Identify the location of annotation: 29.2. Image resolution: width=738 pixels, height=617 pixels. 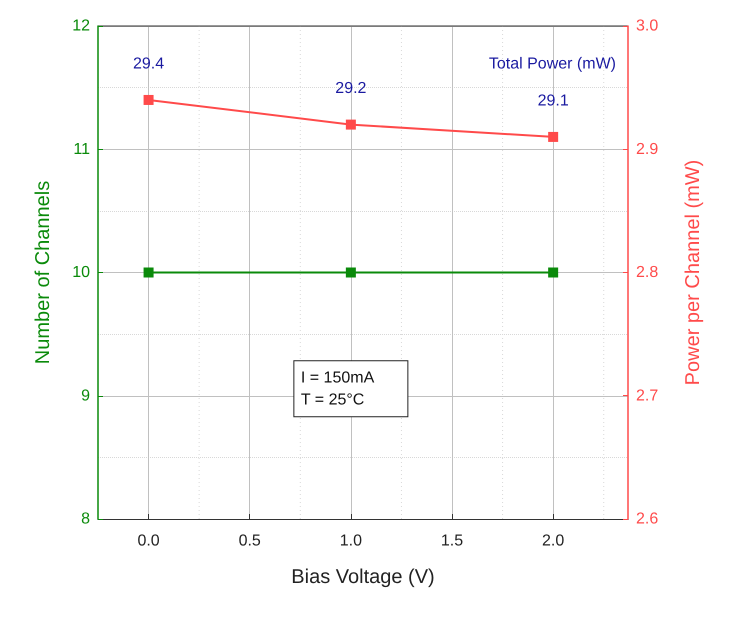
(351, 89).